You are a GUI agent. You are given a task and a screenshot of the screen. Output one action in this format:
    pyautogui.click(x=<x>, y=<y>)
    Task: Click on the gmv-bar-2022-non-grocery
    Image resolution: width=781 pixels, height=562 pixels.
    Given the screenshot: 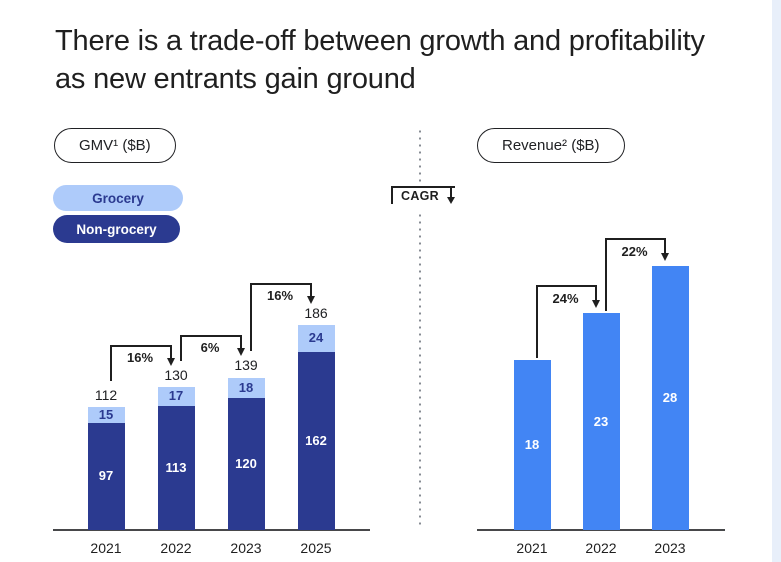 What is the action you would take?
    pyautogui.click(x=176, y=467)
    